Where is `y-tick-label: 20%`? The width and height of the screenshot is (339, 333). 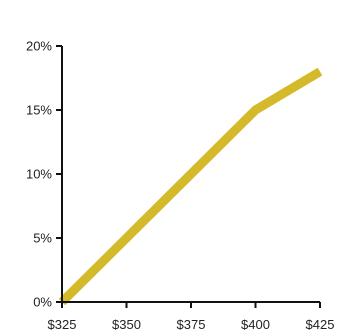 y-tick-label: 20% is located at coordinates (39, 46).